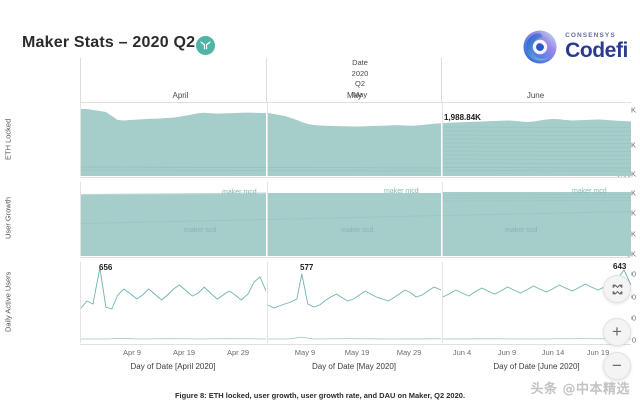 The image size is (640, 409). I want to click on xtick-june-0: Jun 4, so click(462, 352).